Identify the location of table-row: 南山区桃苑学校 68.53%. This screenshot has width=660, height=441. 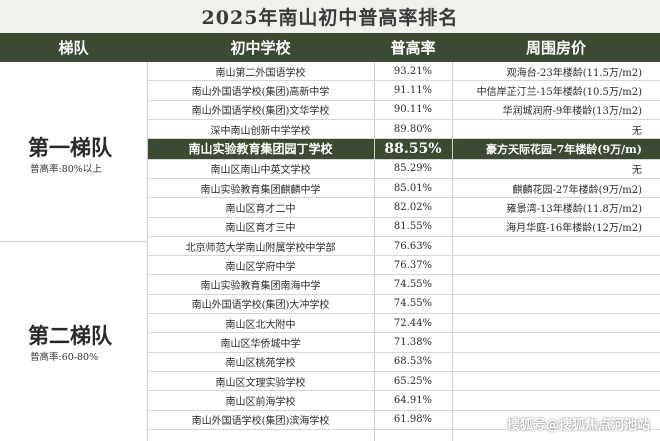
(403, 362).